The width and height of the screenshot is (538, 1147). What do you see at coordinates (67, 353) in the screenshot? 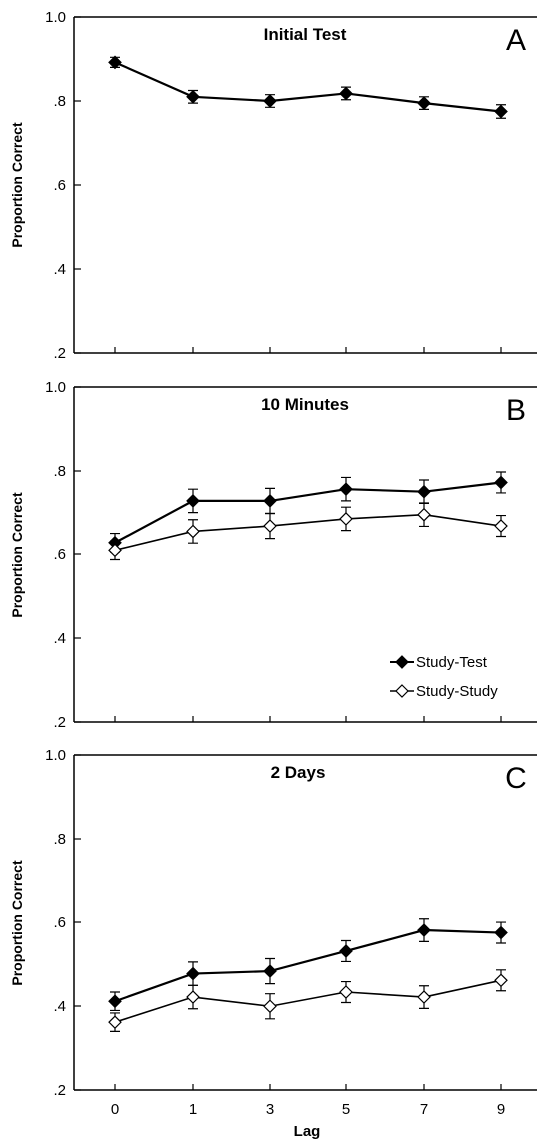
I see `panel-a-ytick: .2` at bounding box center [67, 353].